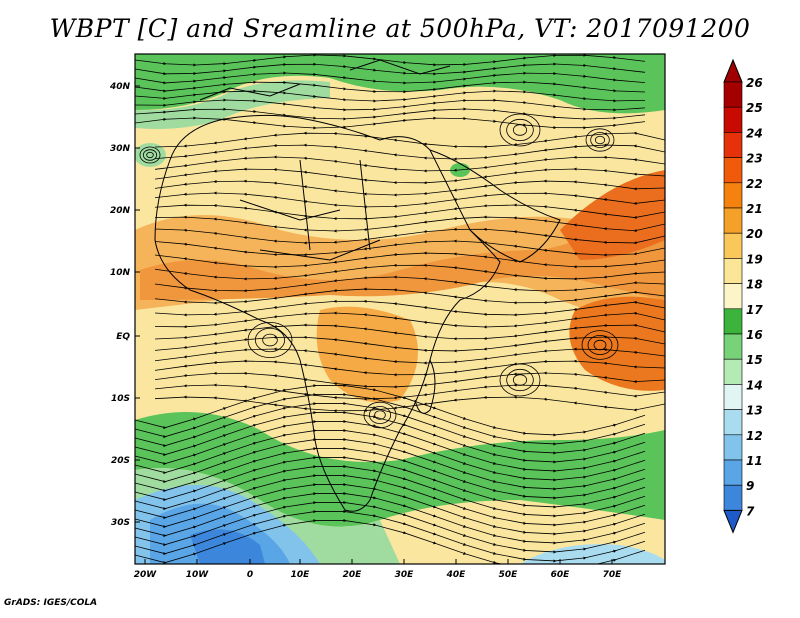  I want to click on lat-tick-label: 10N, so click(120, 273).